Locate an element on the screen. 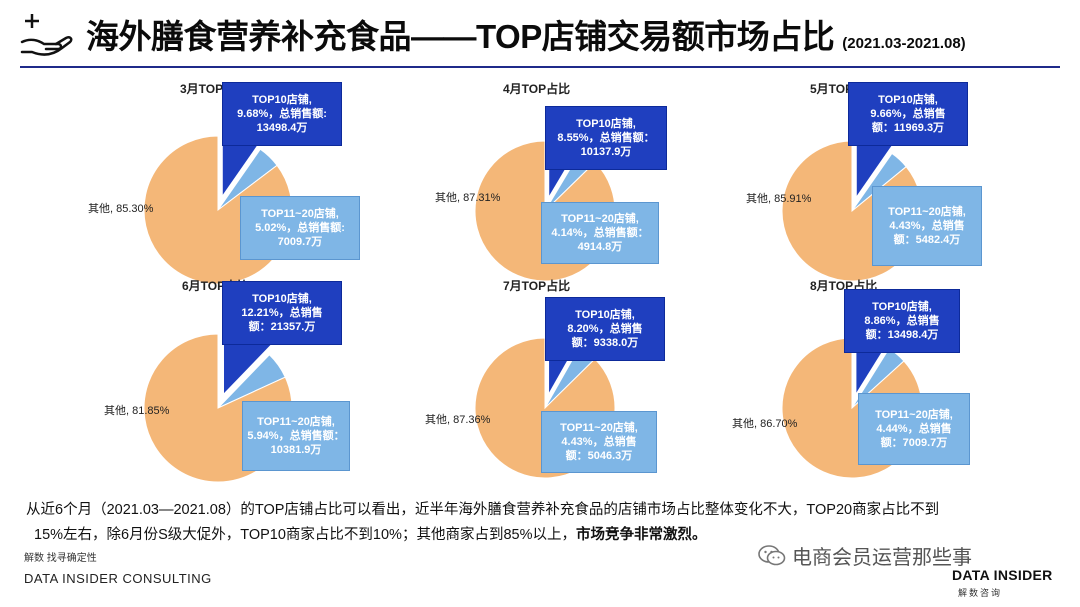 This screenshot has width=1080, height=607. label-top11-20: TOP11~20店铺, 4.44%，总销售 额：7009.7万 is located at coordinates (914, 429).